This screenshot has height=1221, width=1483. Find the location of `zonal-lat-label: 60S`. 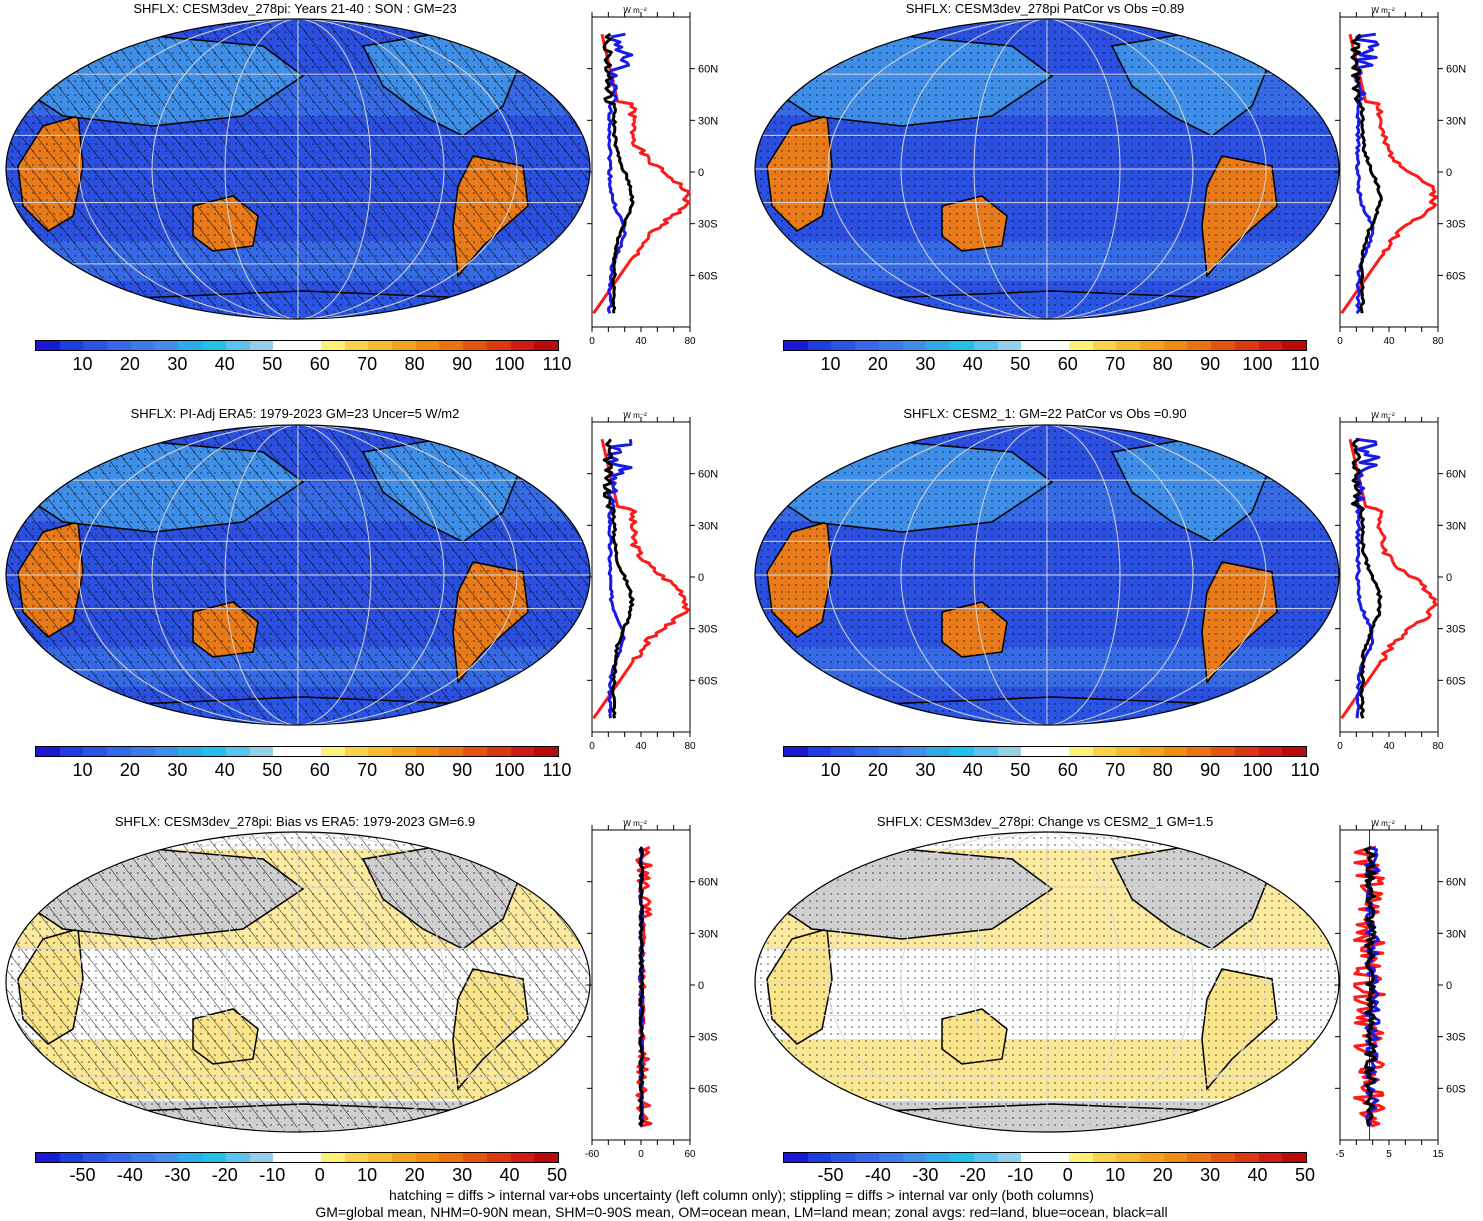

zonal-lat-label: 60S is located at coordinates (708, 681).